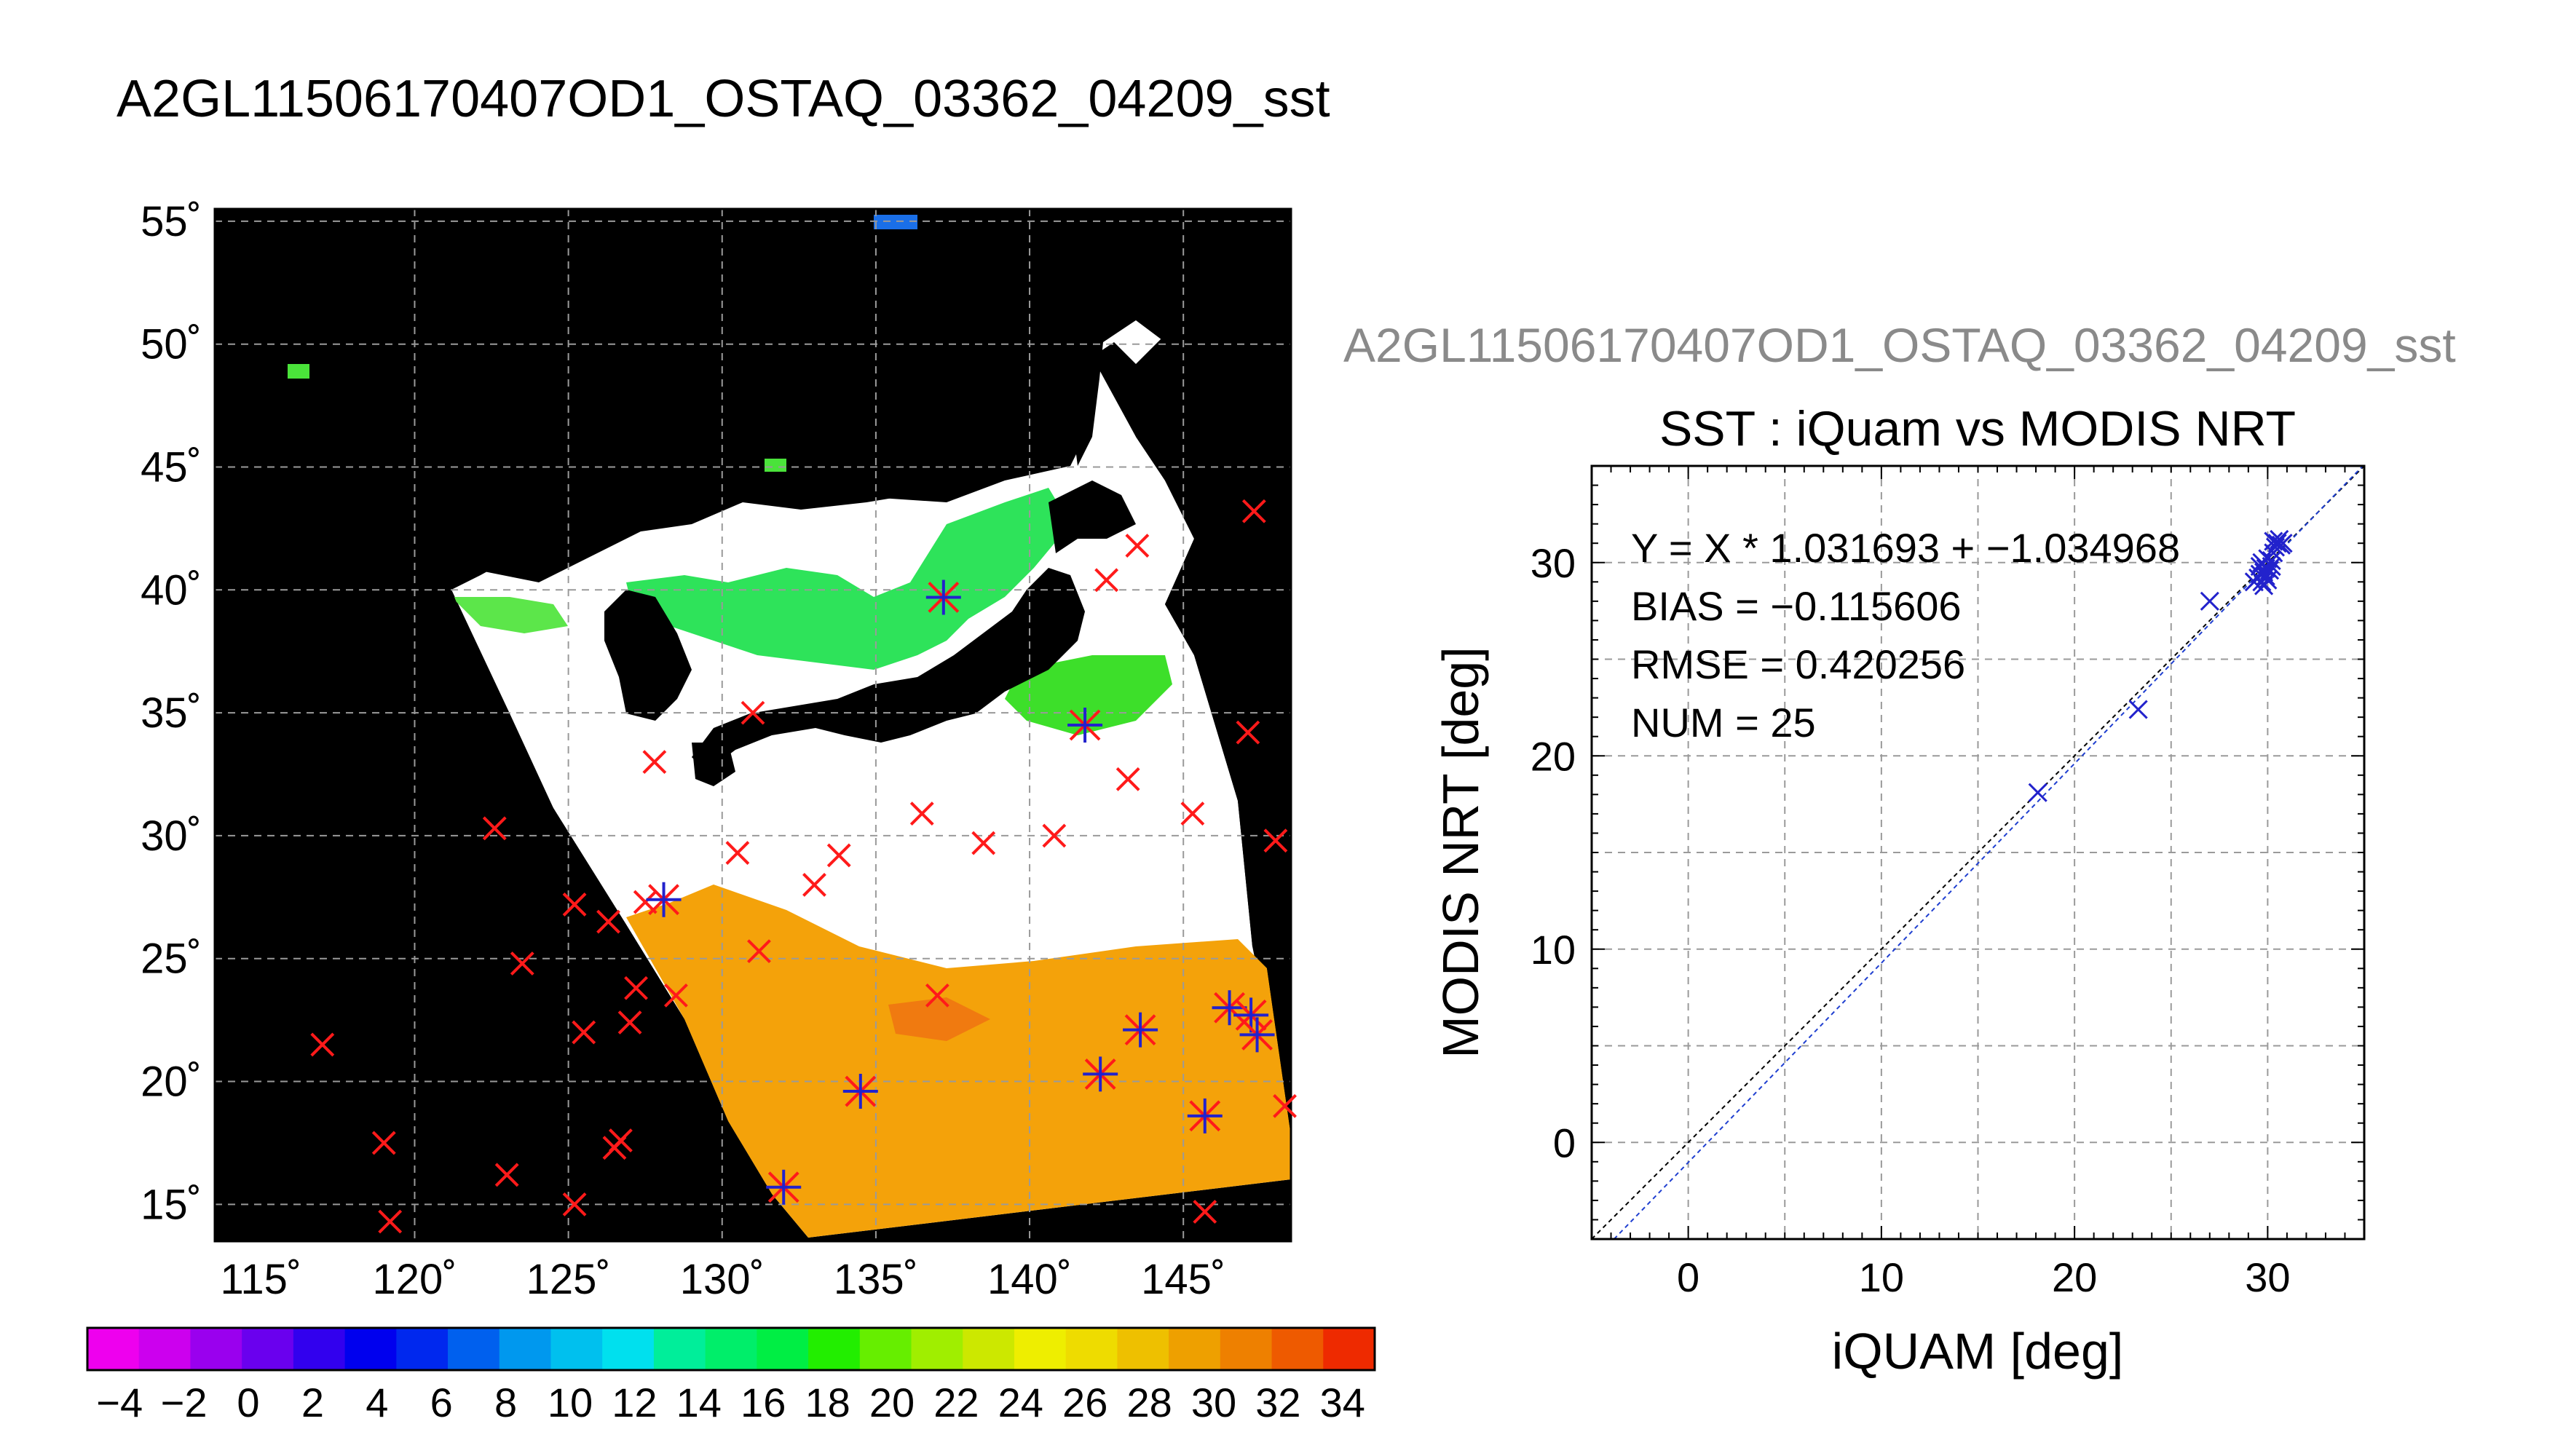  Describe the element at coordinates (892, 1402) in the screenshot. I see `colorbar-tick-label: 20` at that location.